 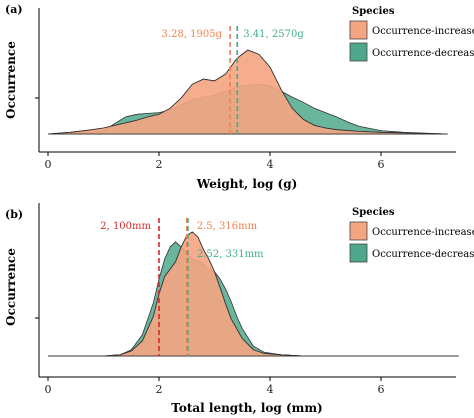 I want to click on x-axis-title: Total length, log (mm), so click(x=246, y=408).